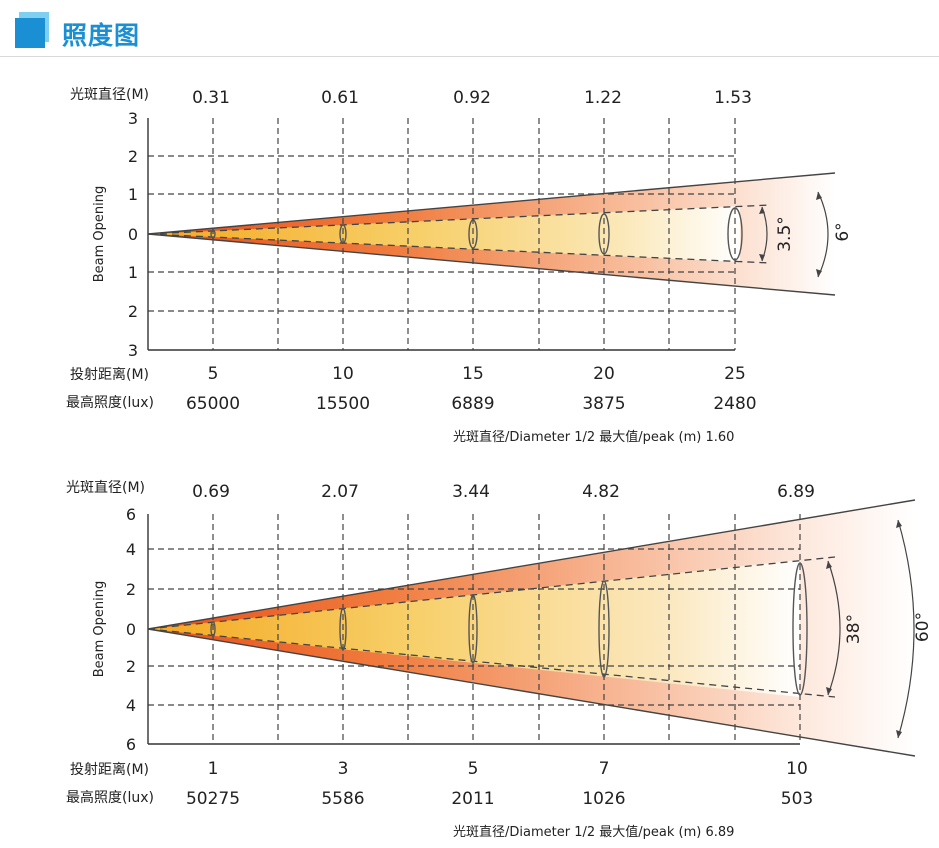 The height and width of the screenshot is (848, 939). What do you see at coordinates (797, 799) in the screenshot?
I see `lux-value: 503` at bounding box center [797, 799].